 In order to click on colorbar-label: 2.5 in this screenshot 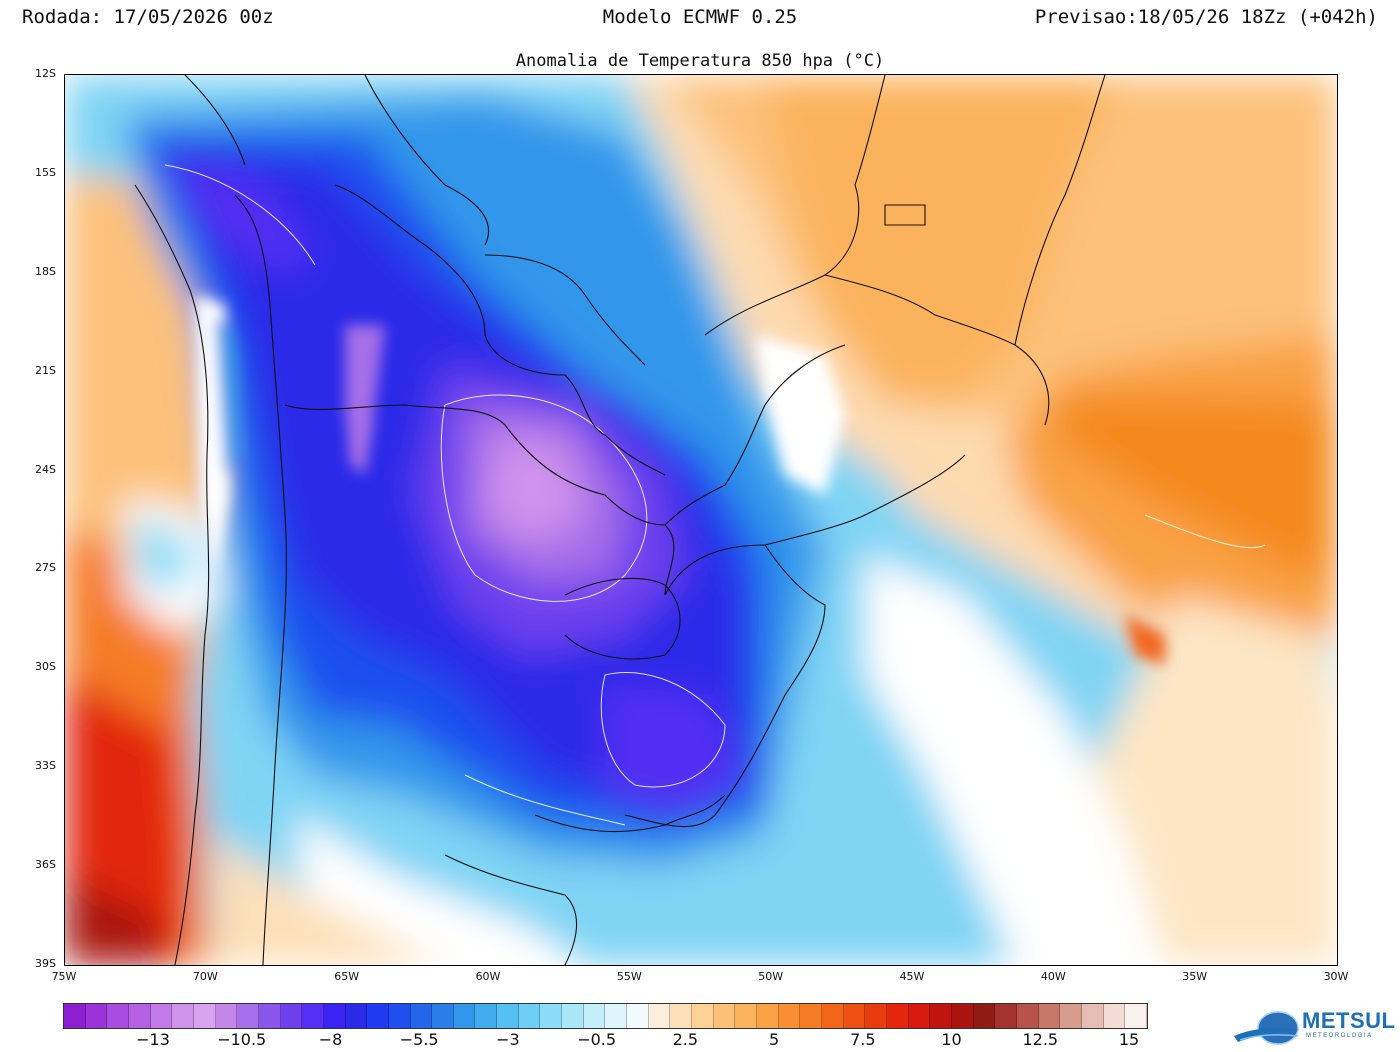, I will do `click(685, 1039)`.